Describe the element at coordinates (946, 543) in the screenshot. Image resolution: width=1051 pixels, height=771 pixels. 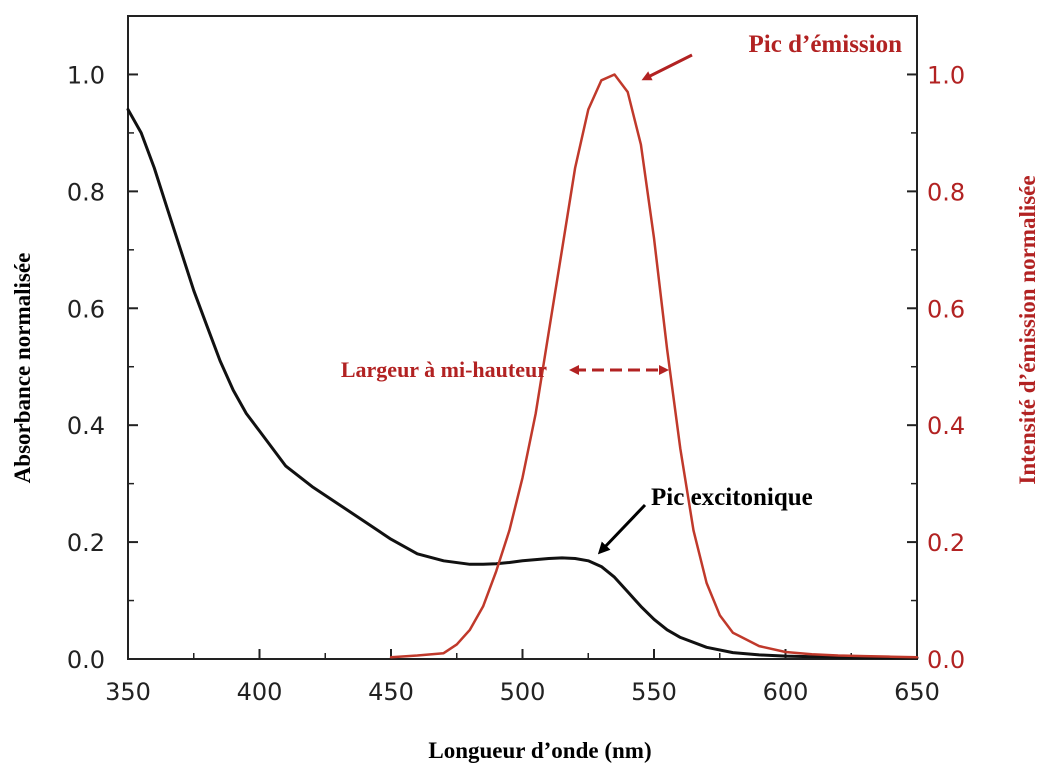
I see `y-right-tick-label: 0.2` at that location.